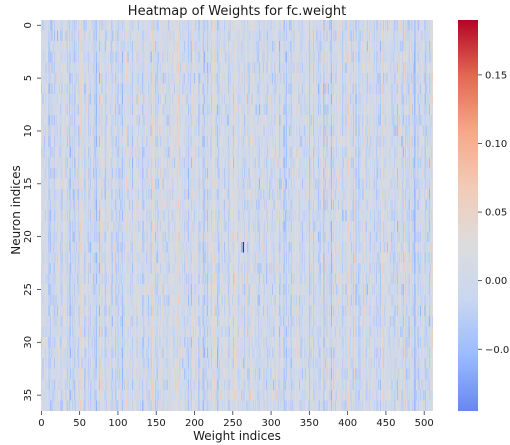  What do you see at coordinates (468, 215) in the screenshot?
I see `colorbar` at bounding box center [468, 215].